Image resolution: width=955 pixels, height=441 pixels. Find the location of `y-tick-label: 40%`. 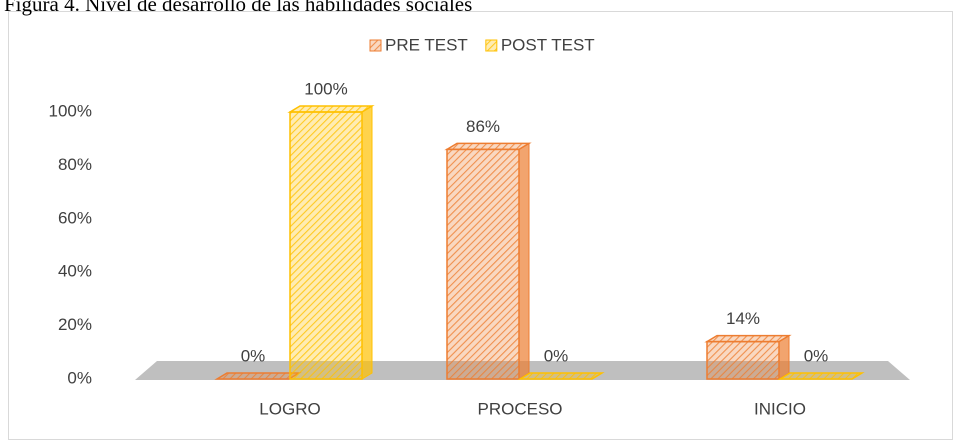

y-tick-label: 40% is located at coordinates (75, 271).